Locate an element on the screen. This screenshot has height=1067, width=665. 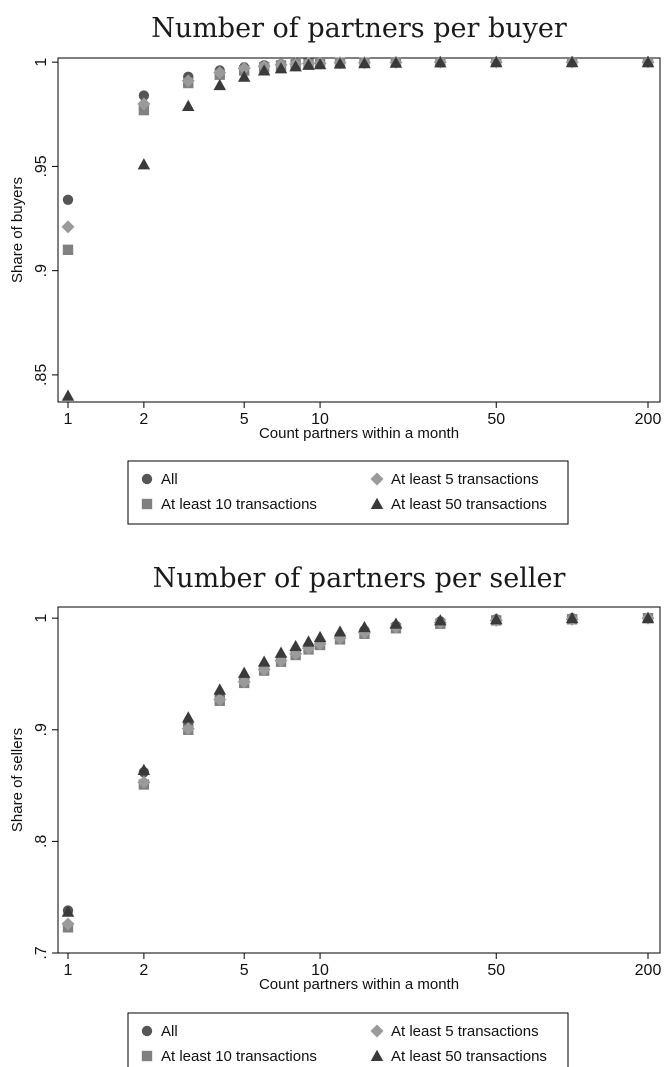
y-tick-label: .7 is located at coordinates (41, 952).